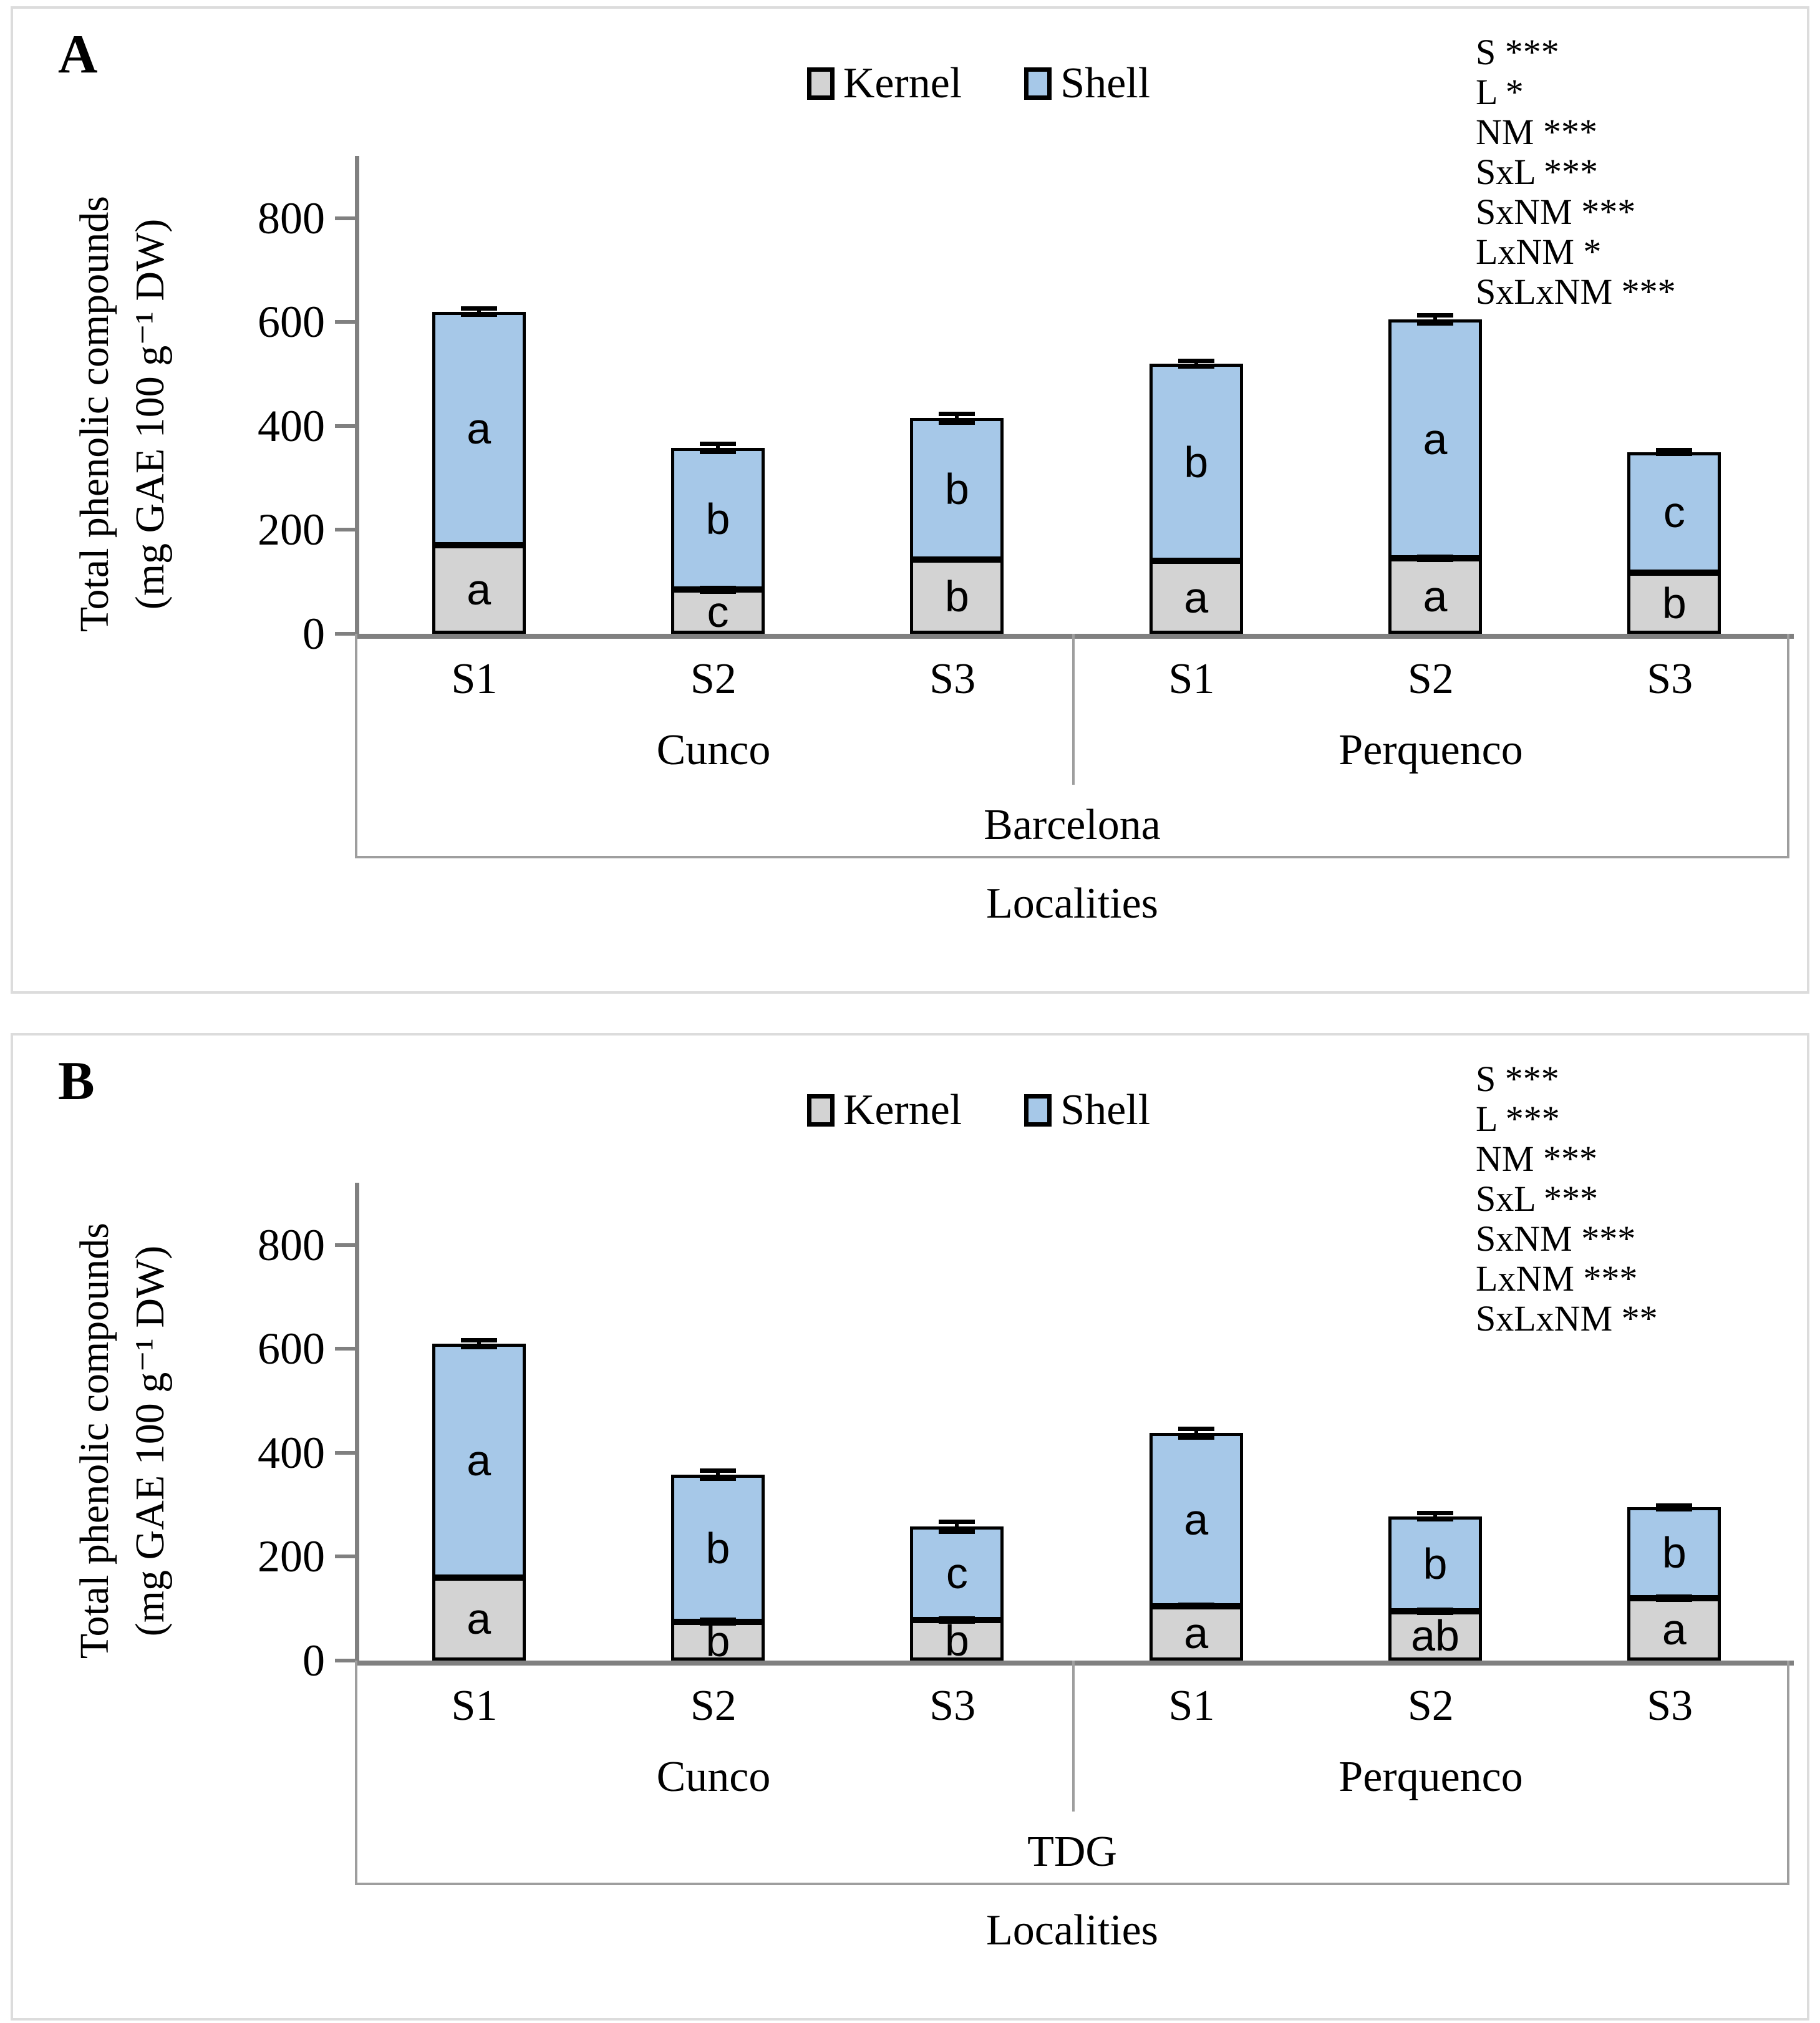  Describe the element at coordinates (78, 54) in the screenshot. I see `panel-label: A` at that location.